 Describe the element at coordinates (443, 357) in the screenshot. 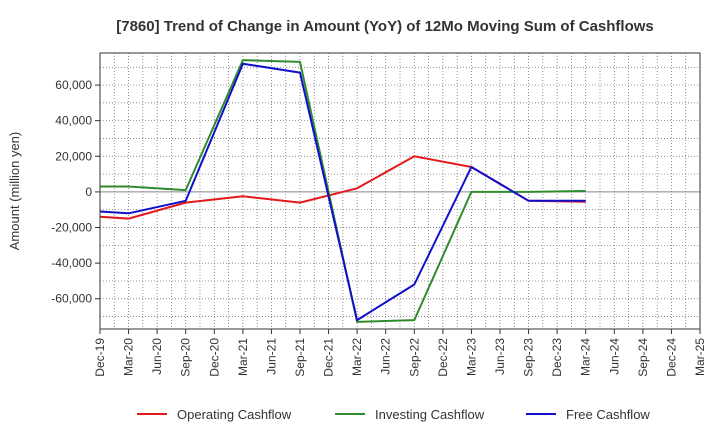

I see `x-tick-label: Dec-22` at that location.